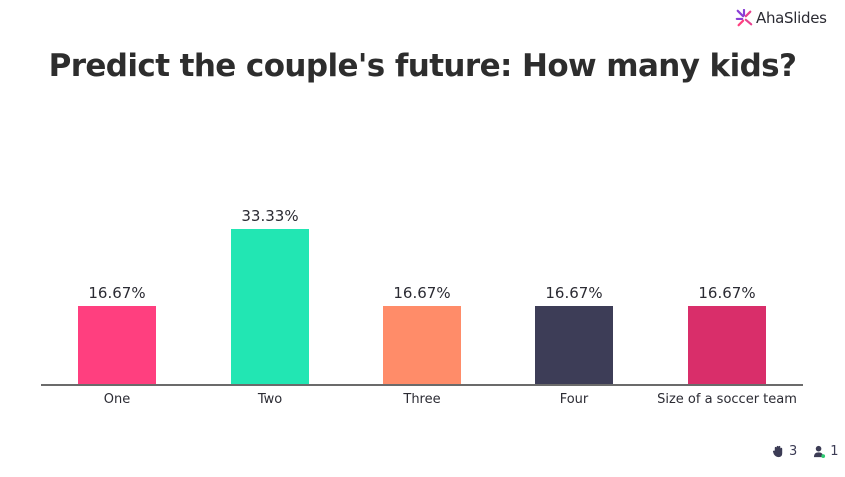 The height and width of the screenshot is (477, 845). What do you see at coordinates (117, 399) in the screenshot?
I see `category-label: One` at bounding box center [117, 399].